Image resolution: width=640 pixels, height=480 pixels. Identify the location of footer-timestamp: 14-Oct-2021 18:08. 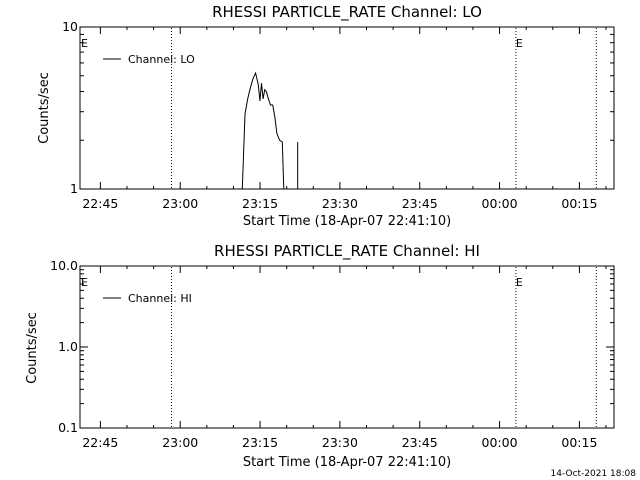
(594, 474).